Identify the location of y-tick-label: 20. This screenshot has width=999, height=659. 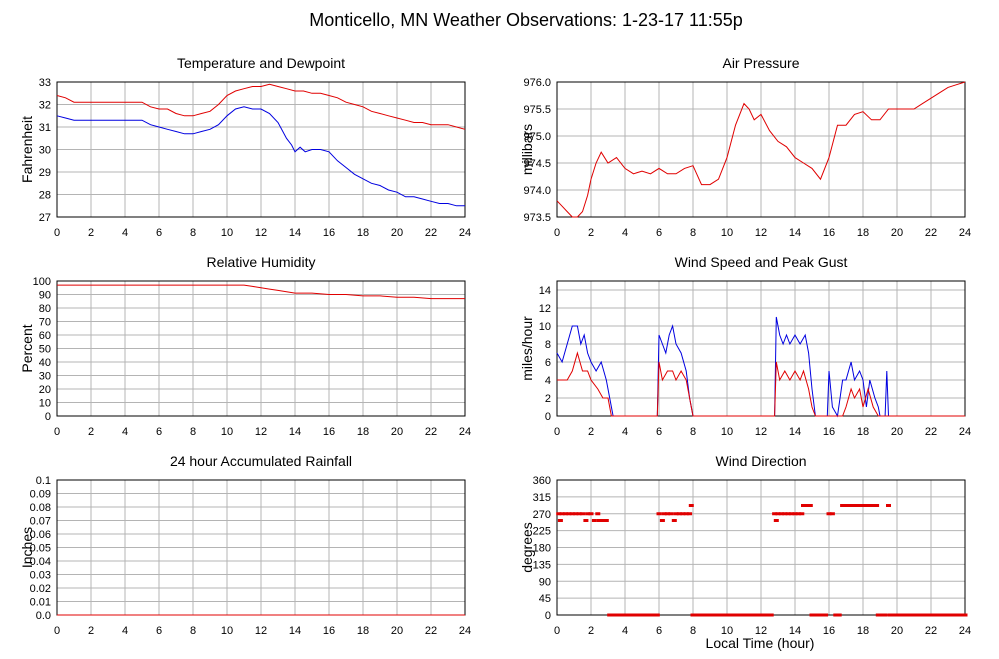
(45, 390).